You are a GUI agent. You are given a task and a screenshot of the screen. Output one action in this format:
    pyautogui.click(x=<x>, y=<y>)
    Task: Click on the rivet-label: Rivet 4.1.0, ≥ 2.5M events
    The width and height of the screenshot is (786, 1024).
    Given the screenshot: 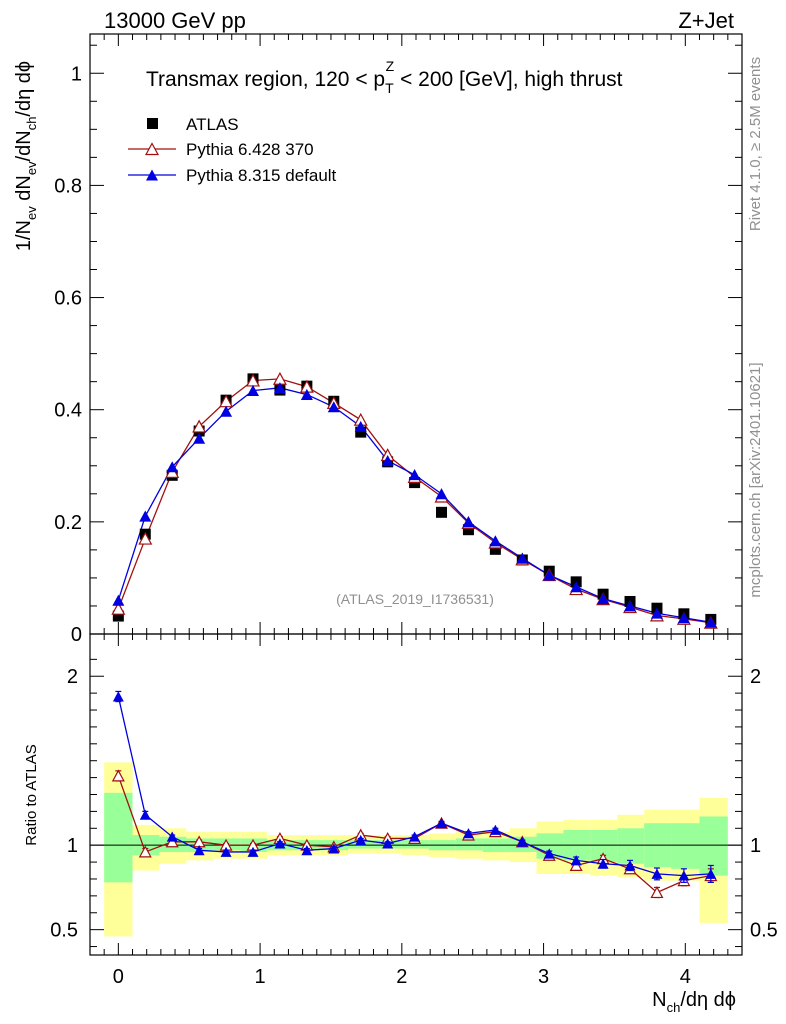 What is the action you would take?
    pyautogui.click(x=755, y=144)
    